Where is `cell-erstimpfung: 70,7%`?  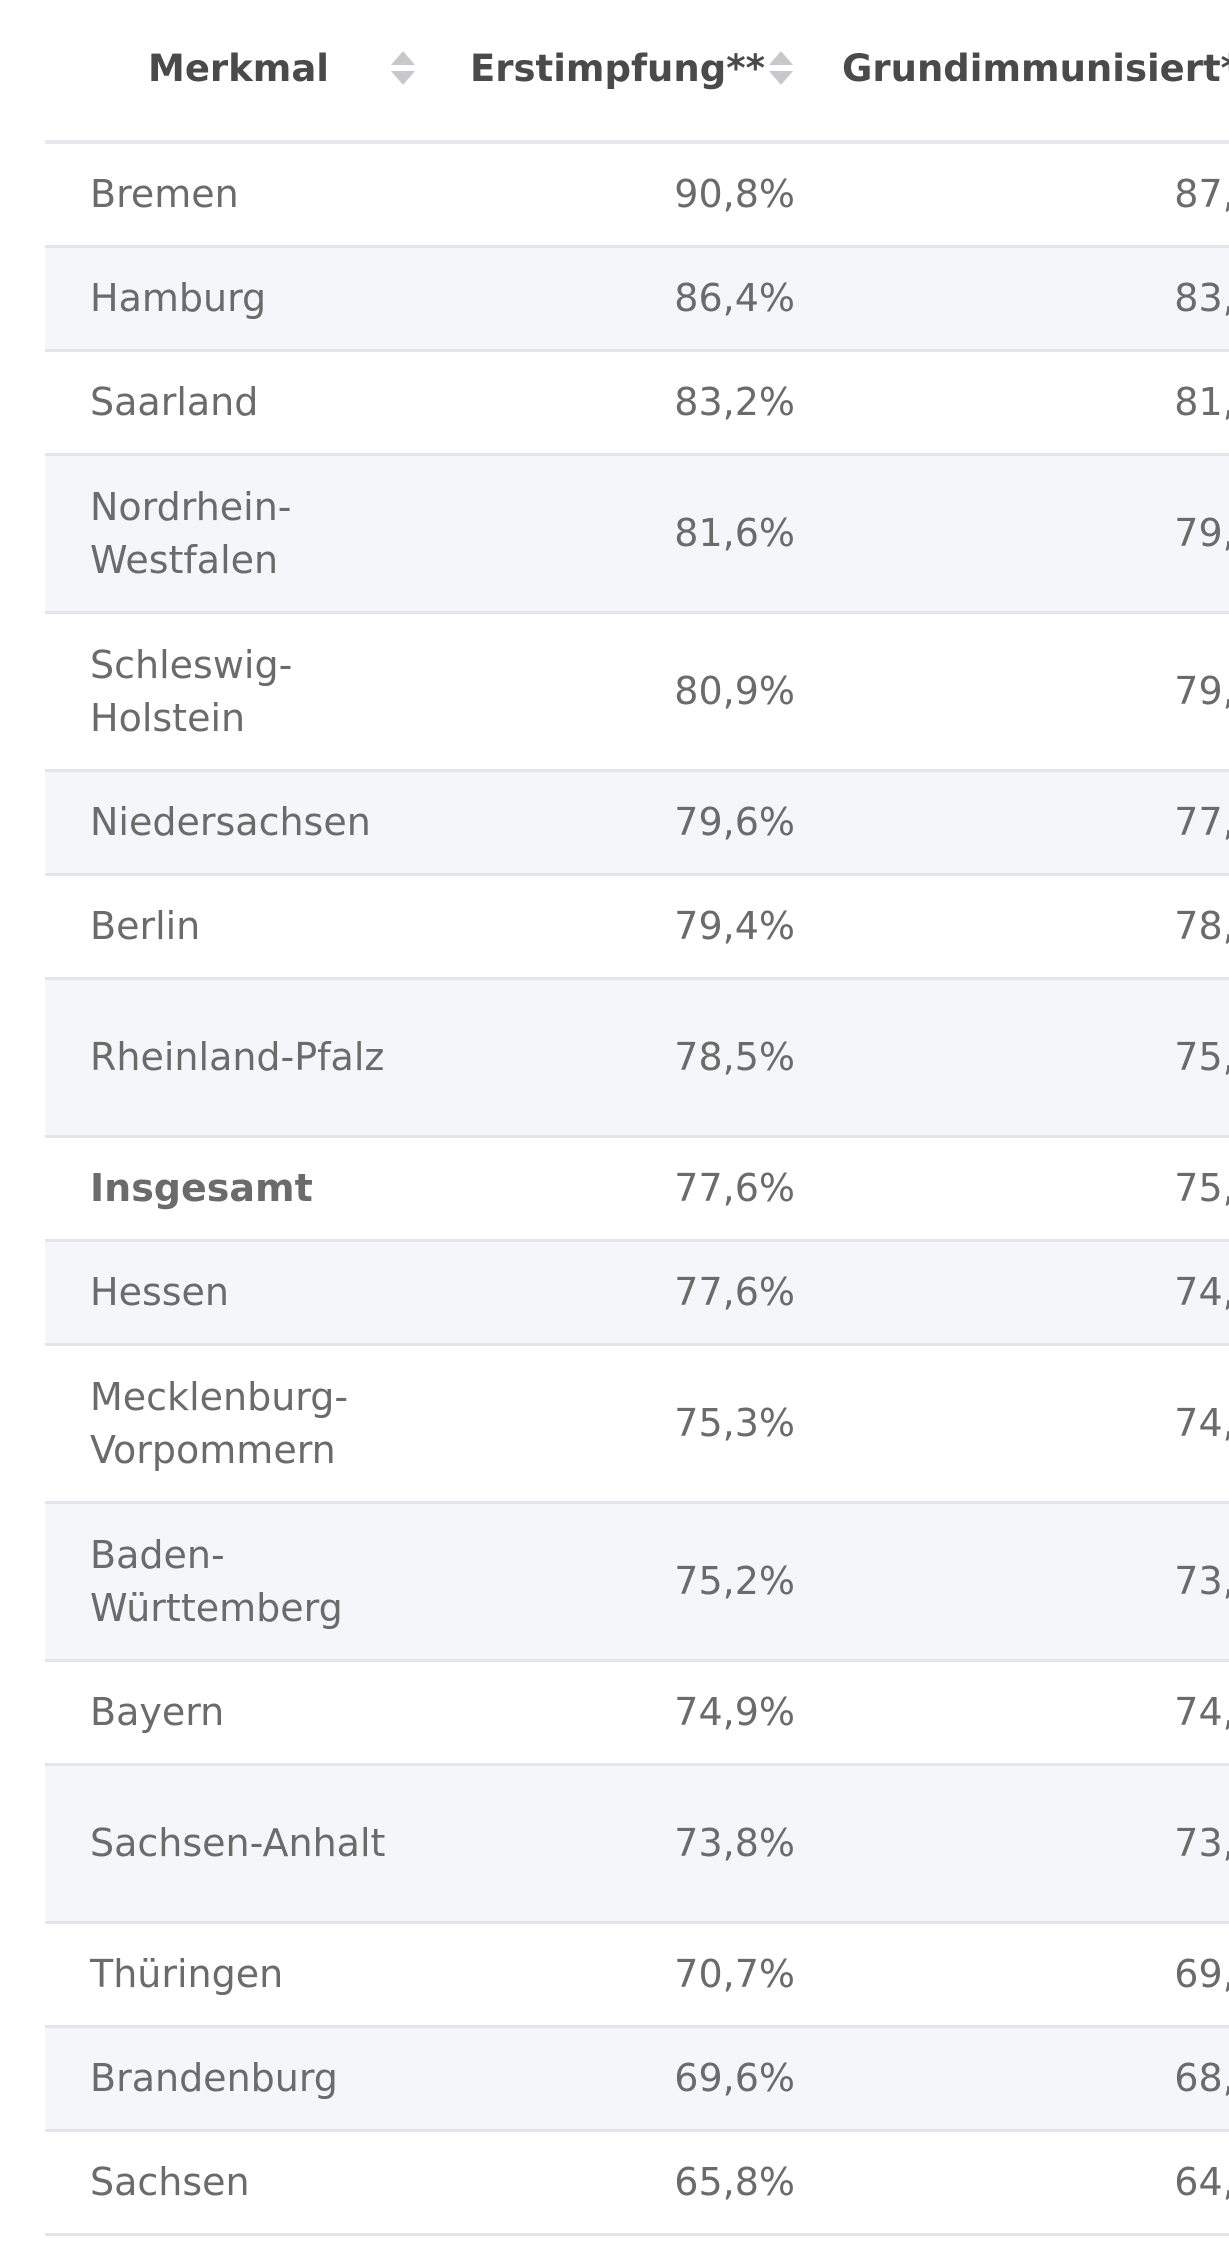
cell-erstimpfung: 70,7% is located at coordinates (734, 1974).